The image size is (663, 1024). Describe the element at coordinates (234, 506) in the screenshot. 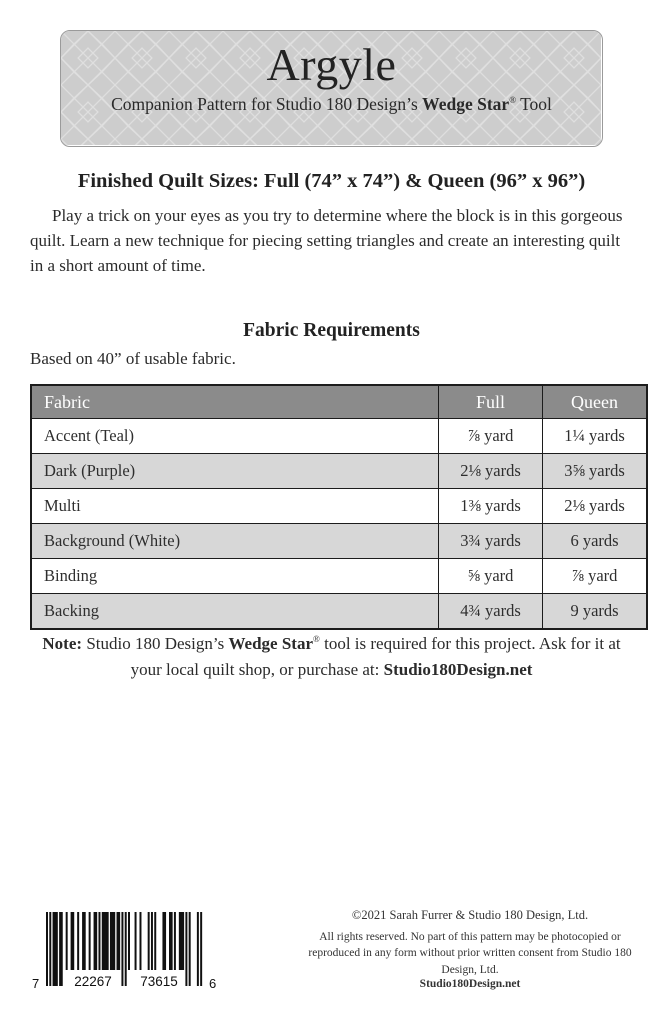

I see `fabric-name: Multi` at that location.